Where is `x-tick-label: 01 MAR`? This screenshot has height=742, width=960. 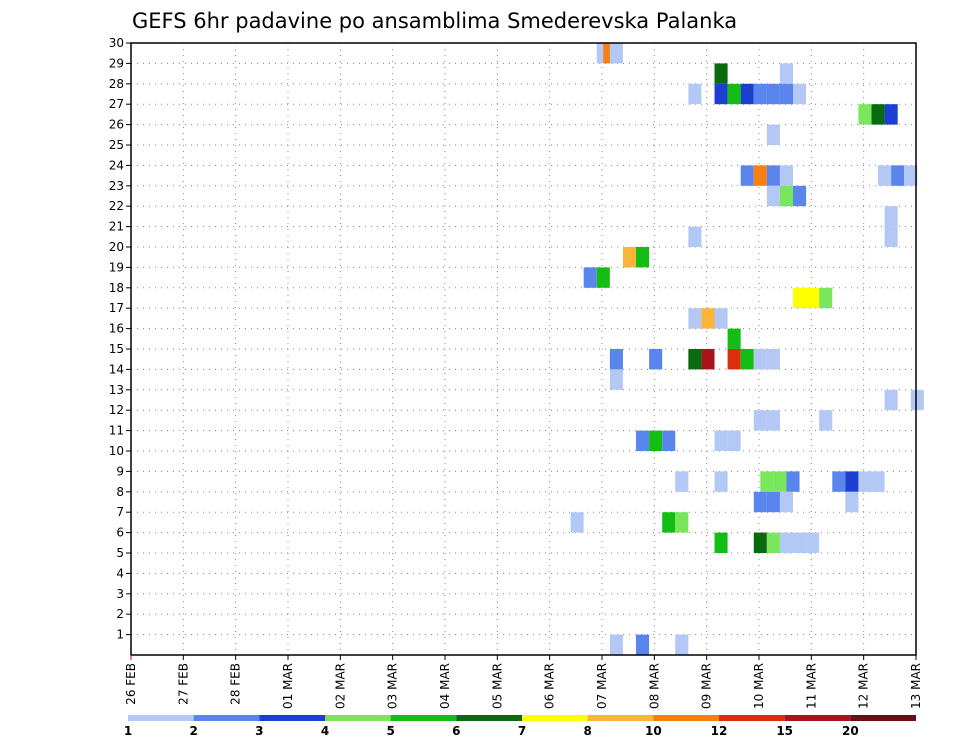 x-tick-label: 01 MAR is located at coordinates (288, 686).